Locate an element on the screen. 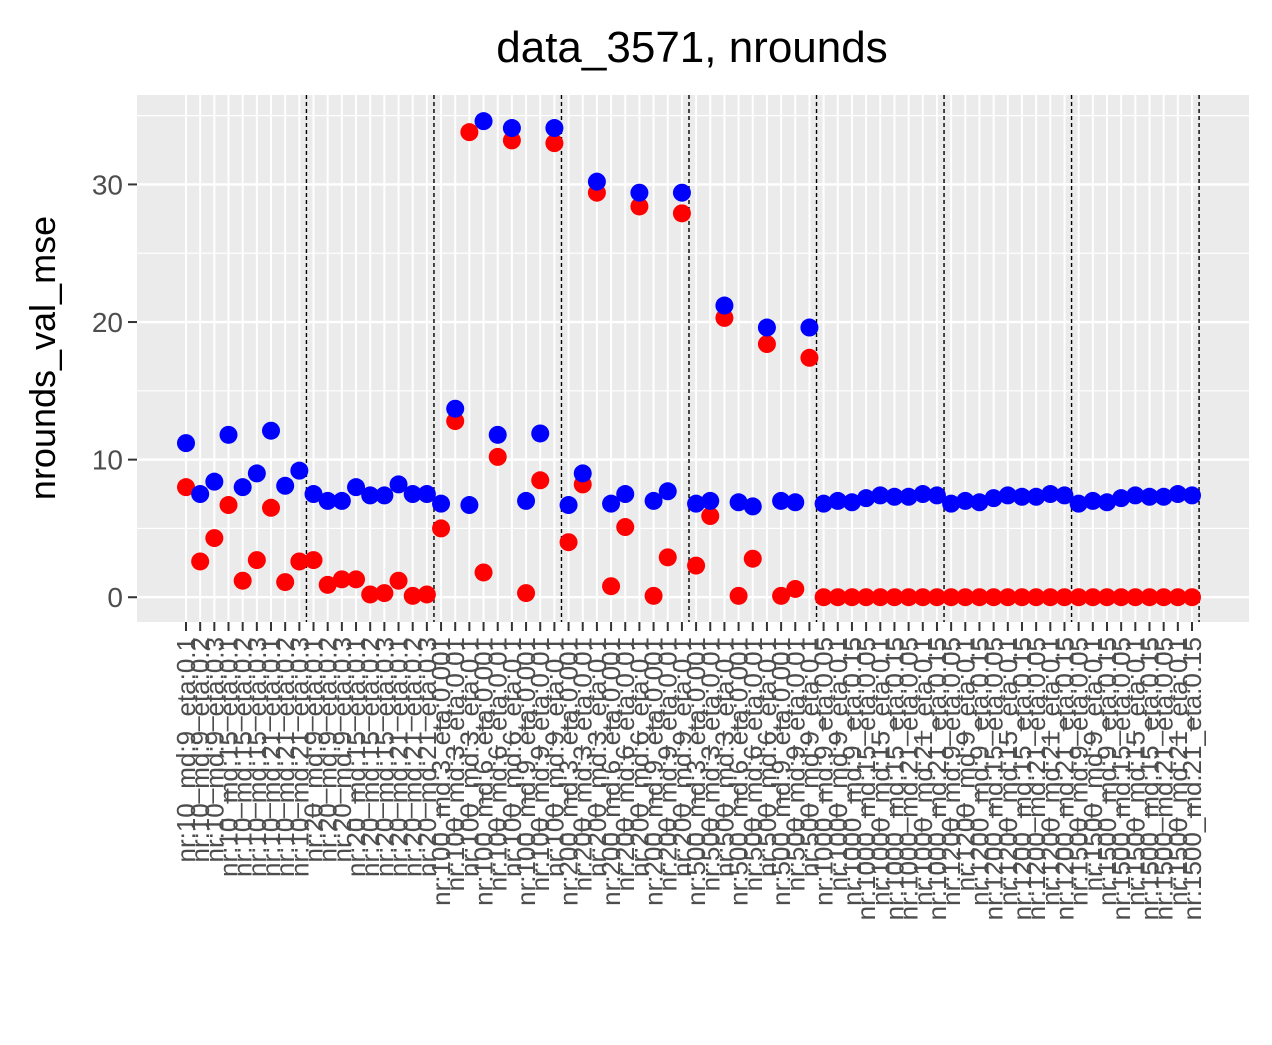 Image resolution: width=1272 pixels, height=1045 pixels. x-tick-label: nr:1000_md:21_eta:0.05 is located at coordinates (909, 778).